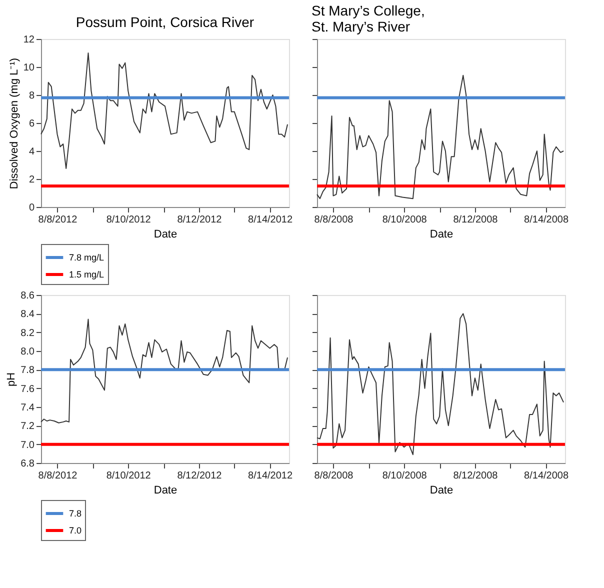  What do you see at coordinates (29, 68) in the screenshot?
I see `y-tick-label: 10` at bounding box center [29, 68].